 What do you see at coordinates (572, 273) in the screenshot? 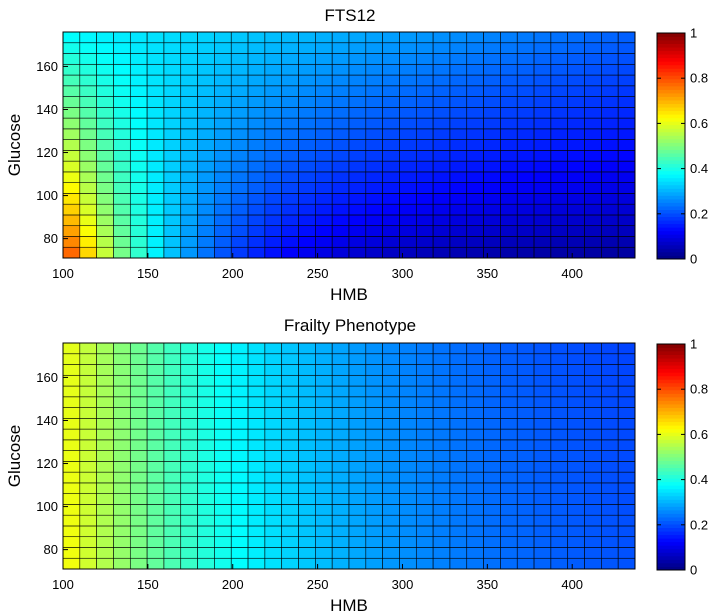
I see `x-tick-label: 400` at bounding box center [572, 273].